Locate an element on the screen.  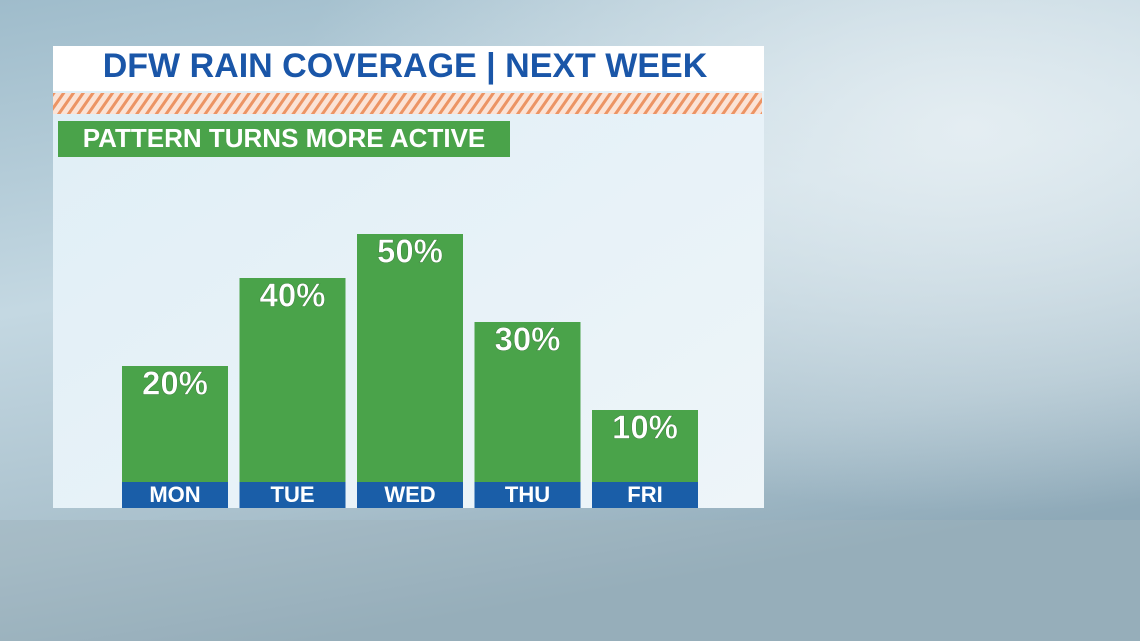
value-label: 50% is located at coordinates (410, 251).